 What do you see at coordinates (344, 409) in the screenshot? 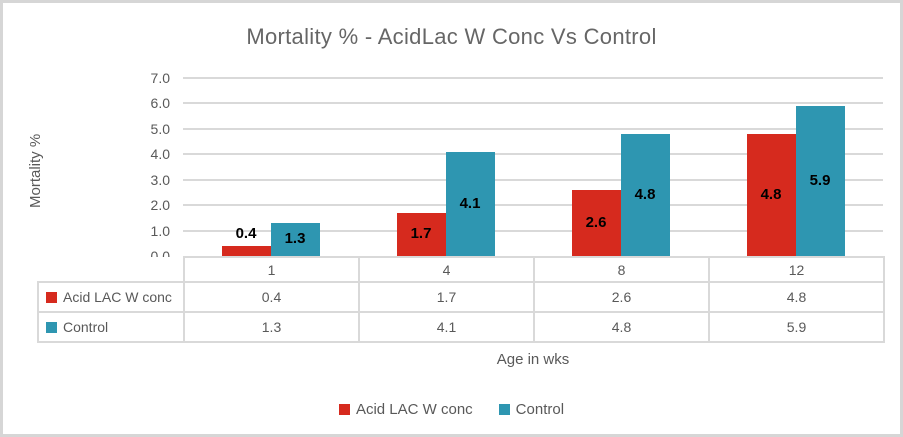
I see `legend-series1-swatch-icon` at bounding box center [344, 409].